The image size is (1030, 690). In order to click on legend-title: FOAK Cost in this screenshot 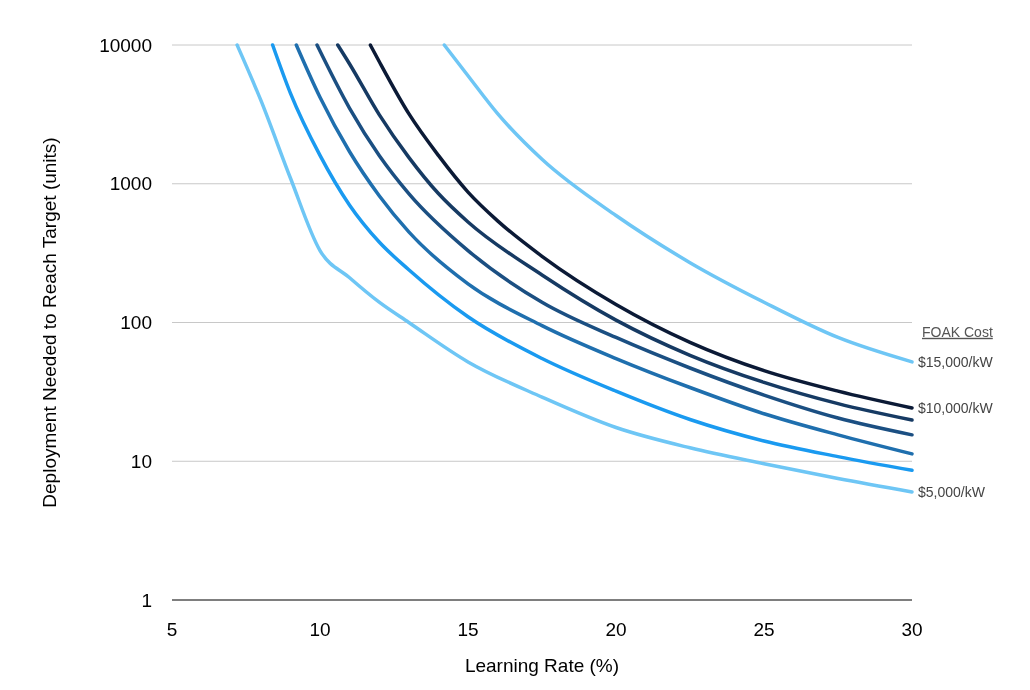, I will do `click(957, 331)`.